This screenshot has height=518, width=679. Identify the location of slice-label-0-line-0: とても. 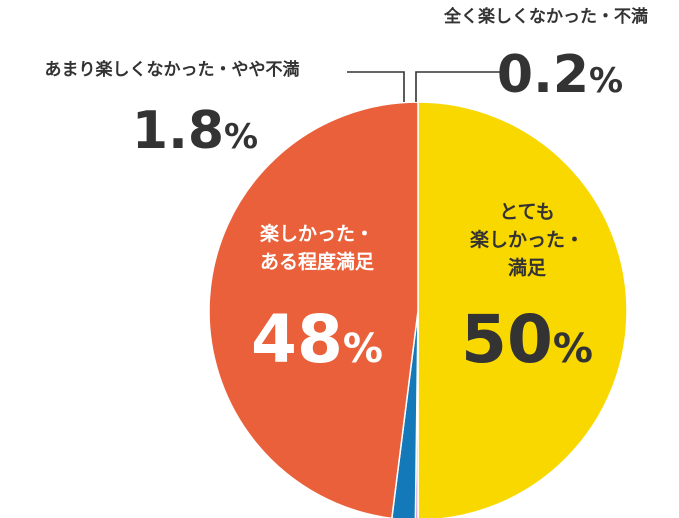
(526, 212).